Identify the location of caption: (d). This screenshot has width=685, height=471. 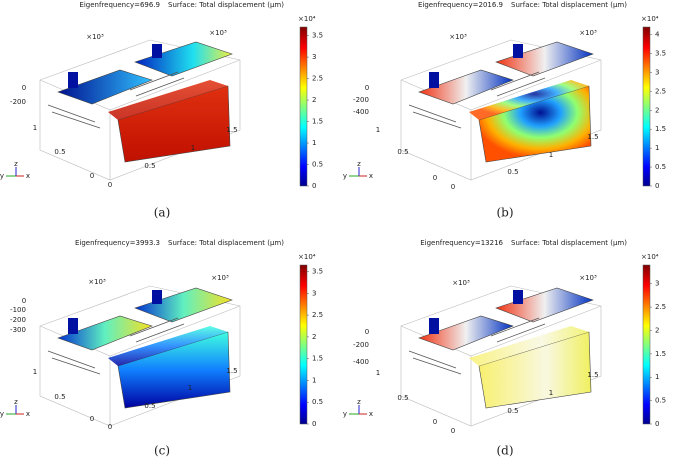
(504, 451).